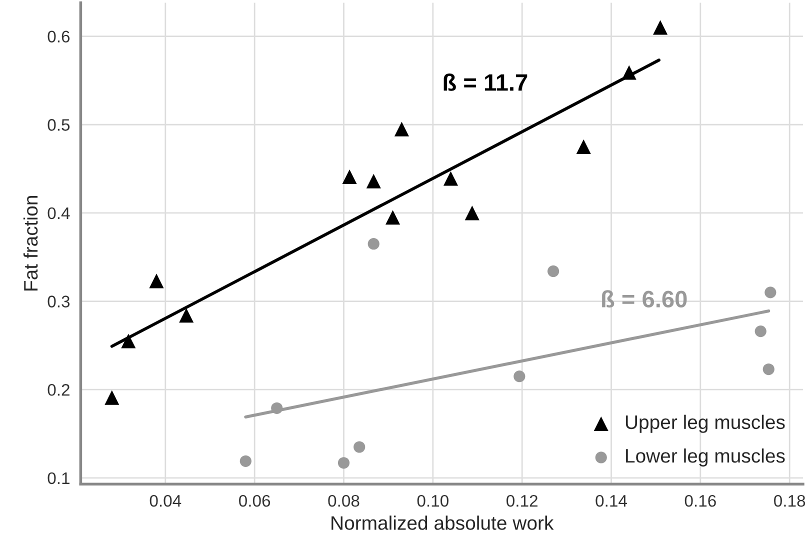 The image size is (807, 547). I want to click on x-tick-label: 0.08, so click(344, 500).